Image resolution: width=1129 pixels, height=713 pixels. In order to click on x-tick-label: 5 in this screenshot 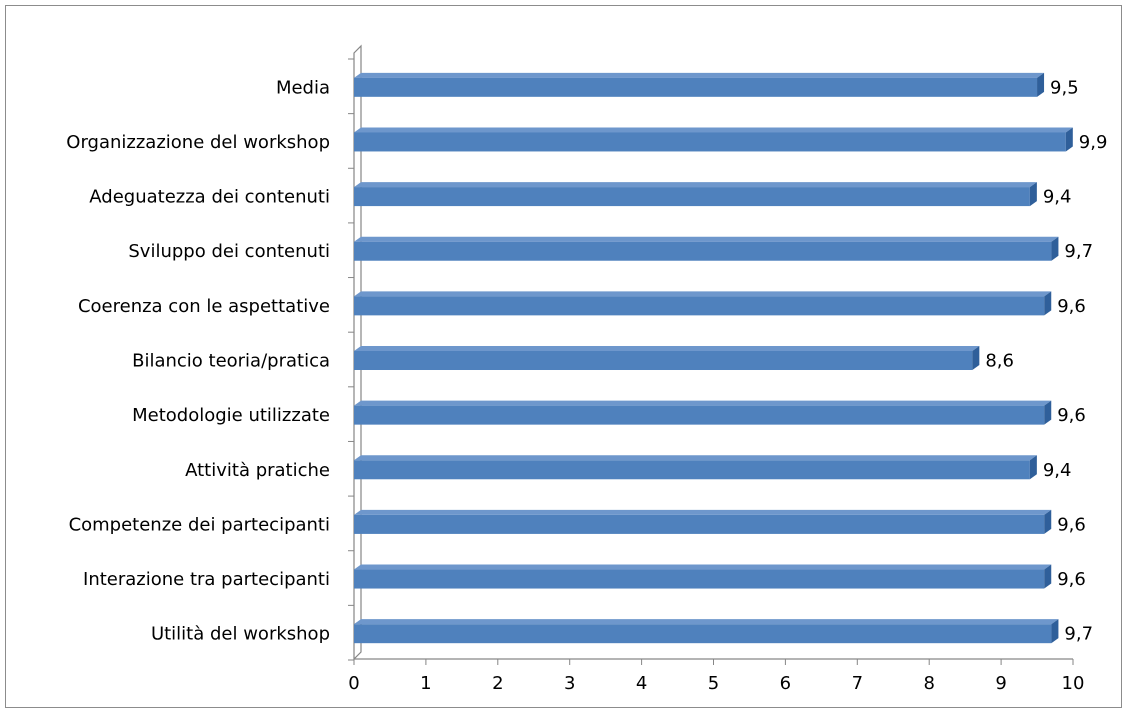, I will do `click(713, 683)`.